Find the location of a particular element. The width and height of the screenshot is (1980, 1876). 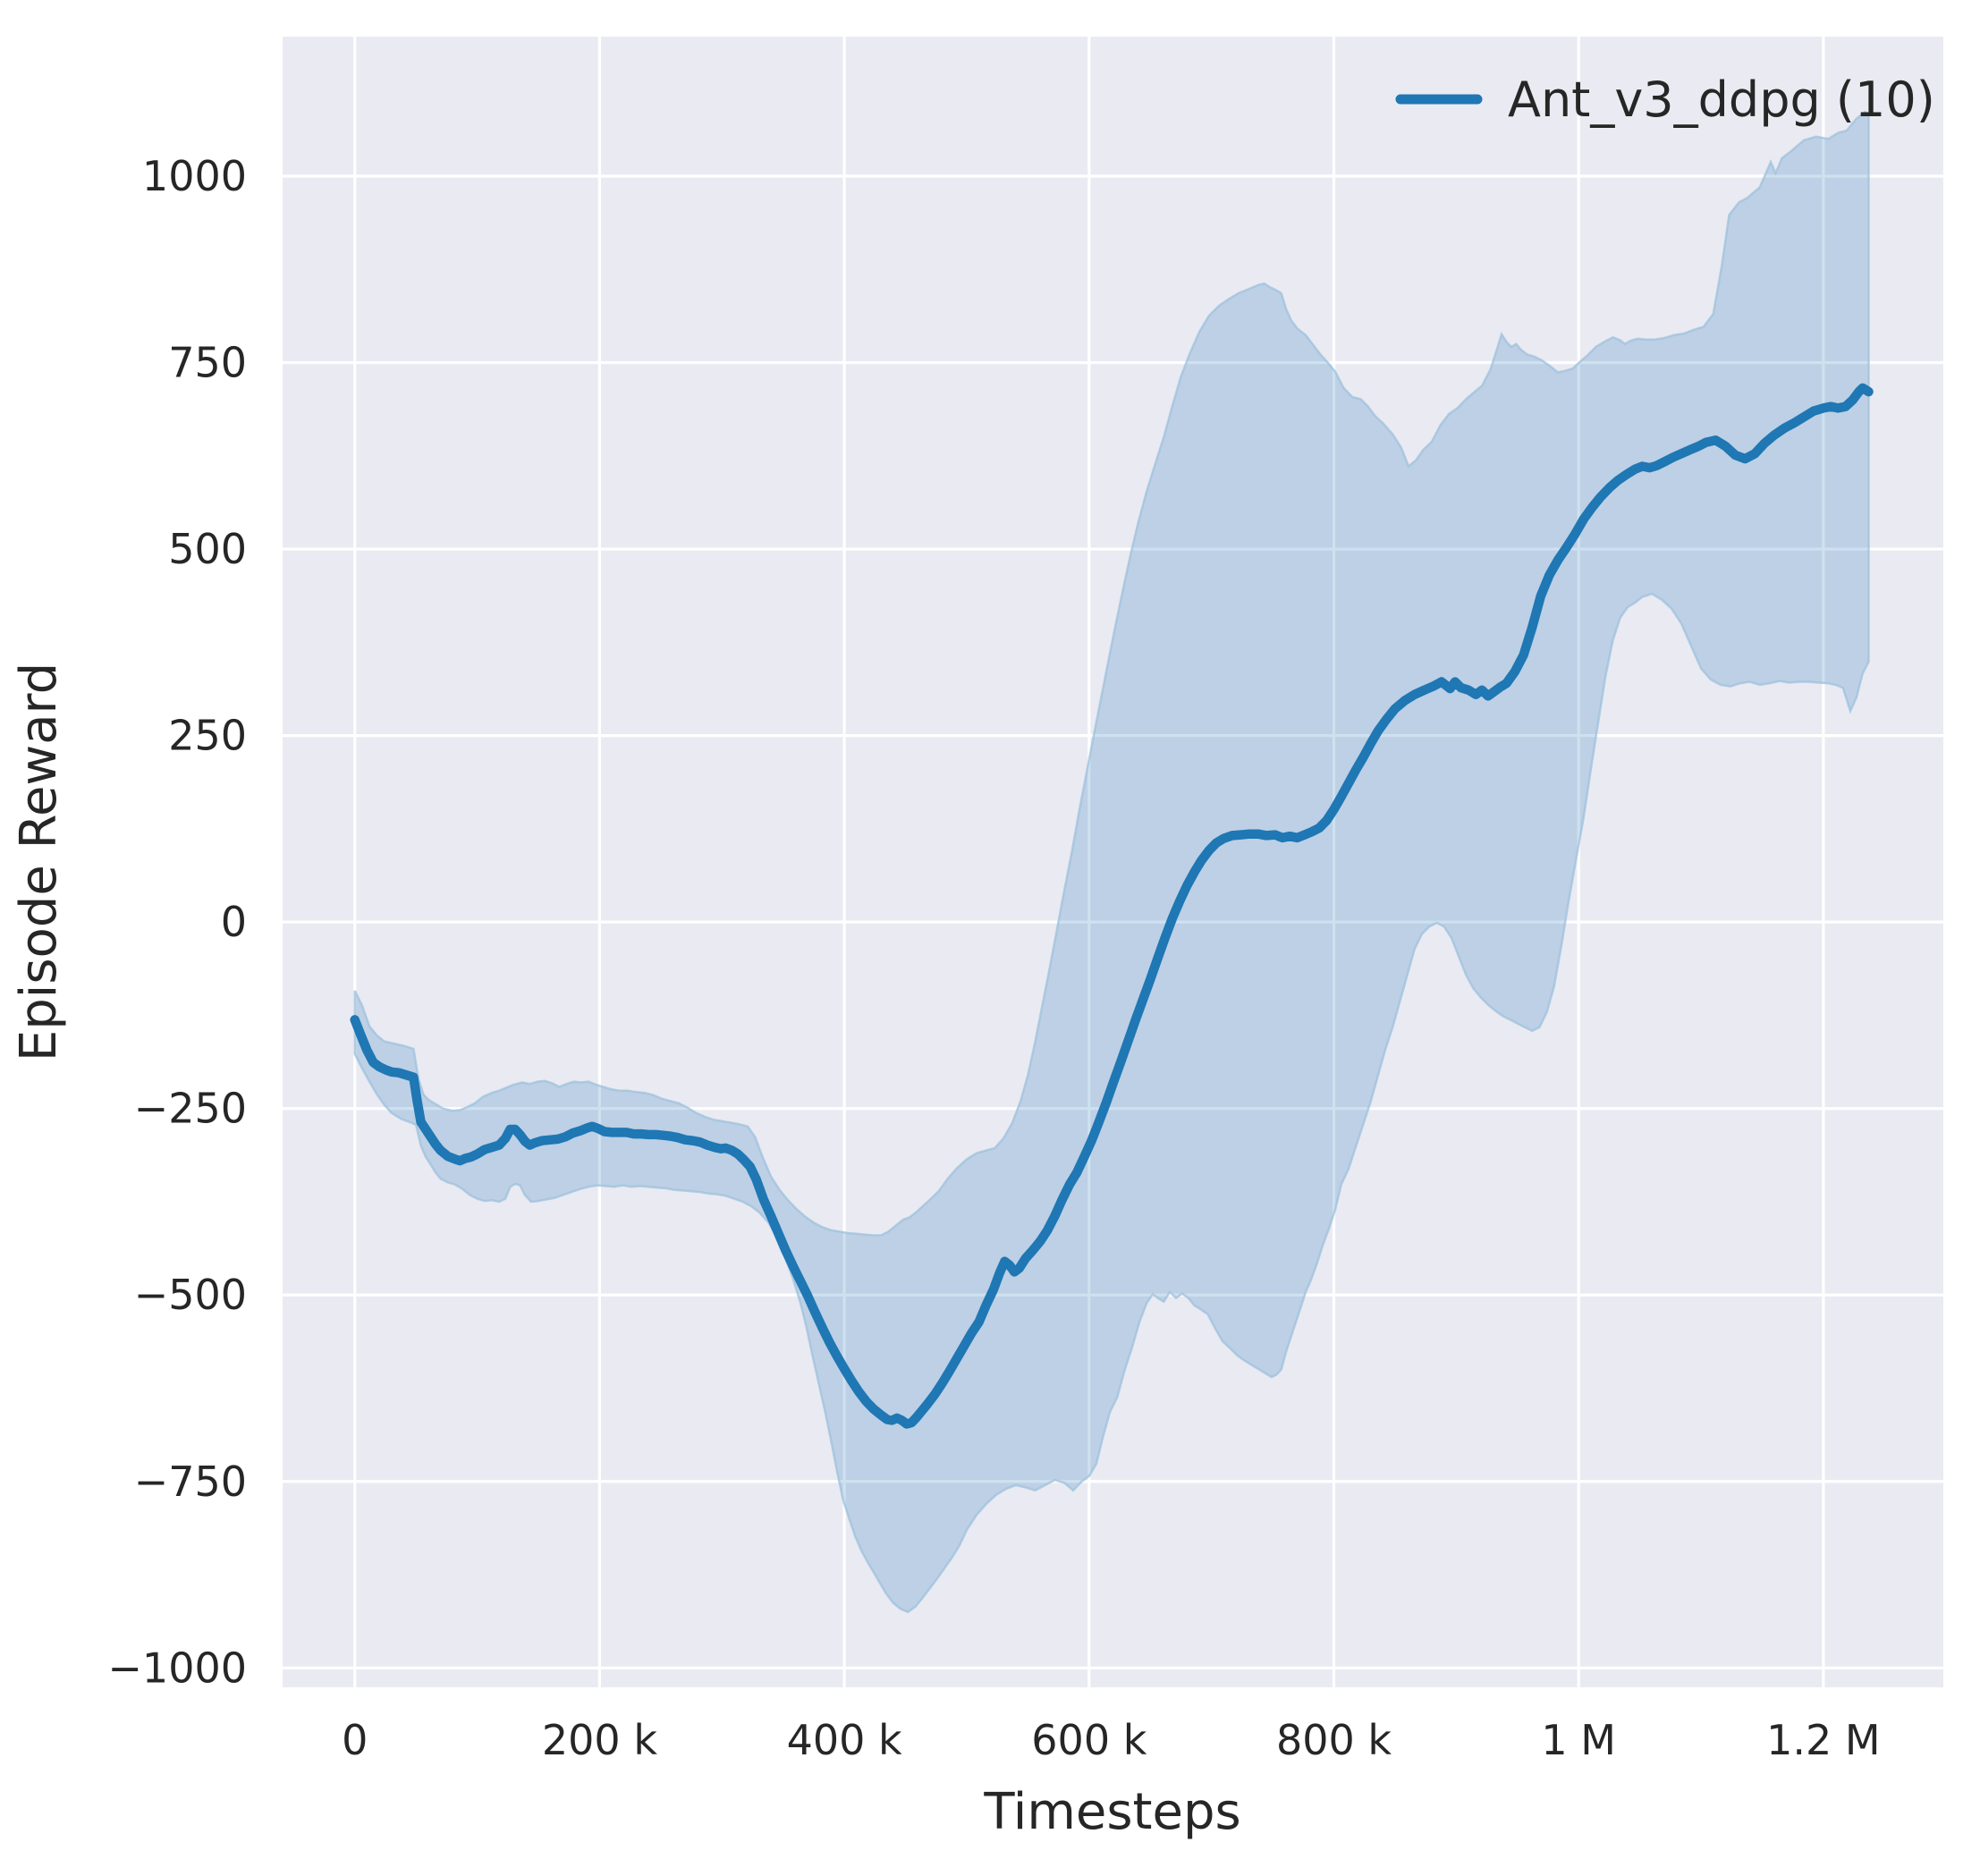

legend: Ant_v3_ddpg (10) is located at coordinates (1665, 100).